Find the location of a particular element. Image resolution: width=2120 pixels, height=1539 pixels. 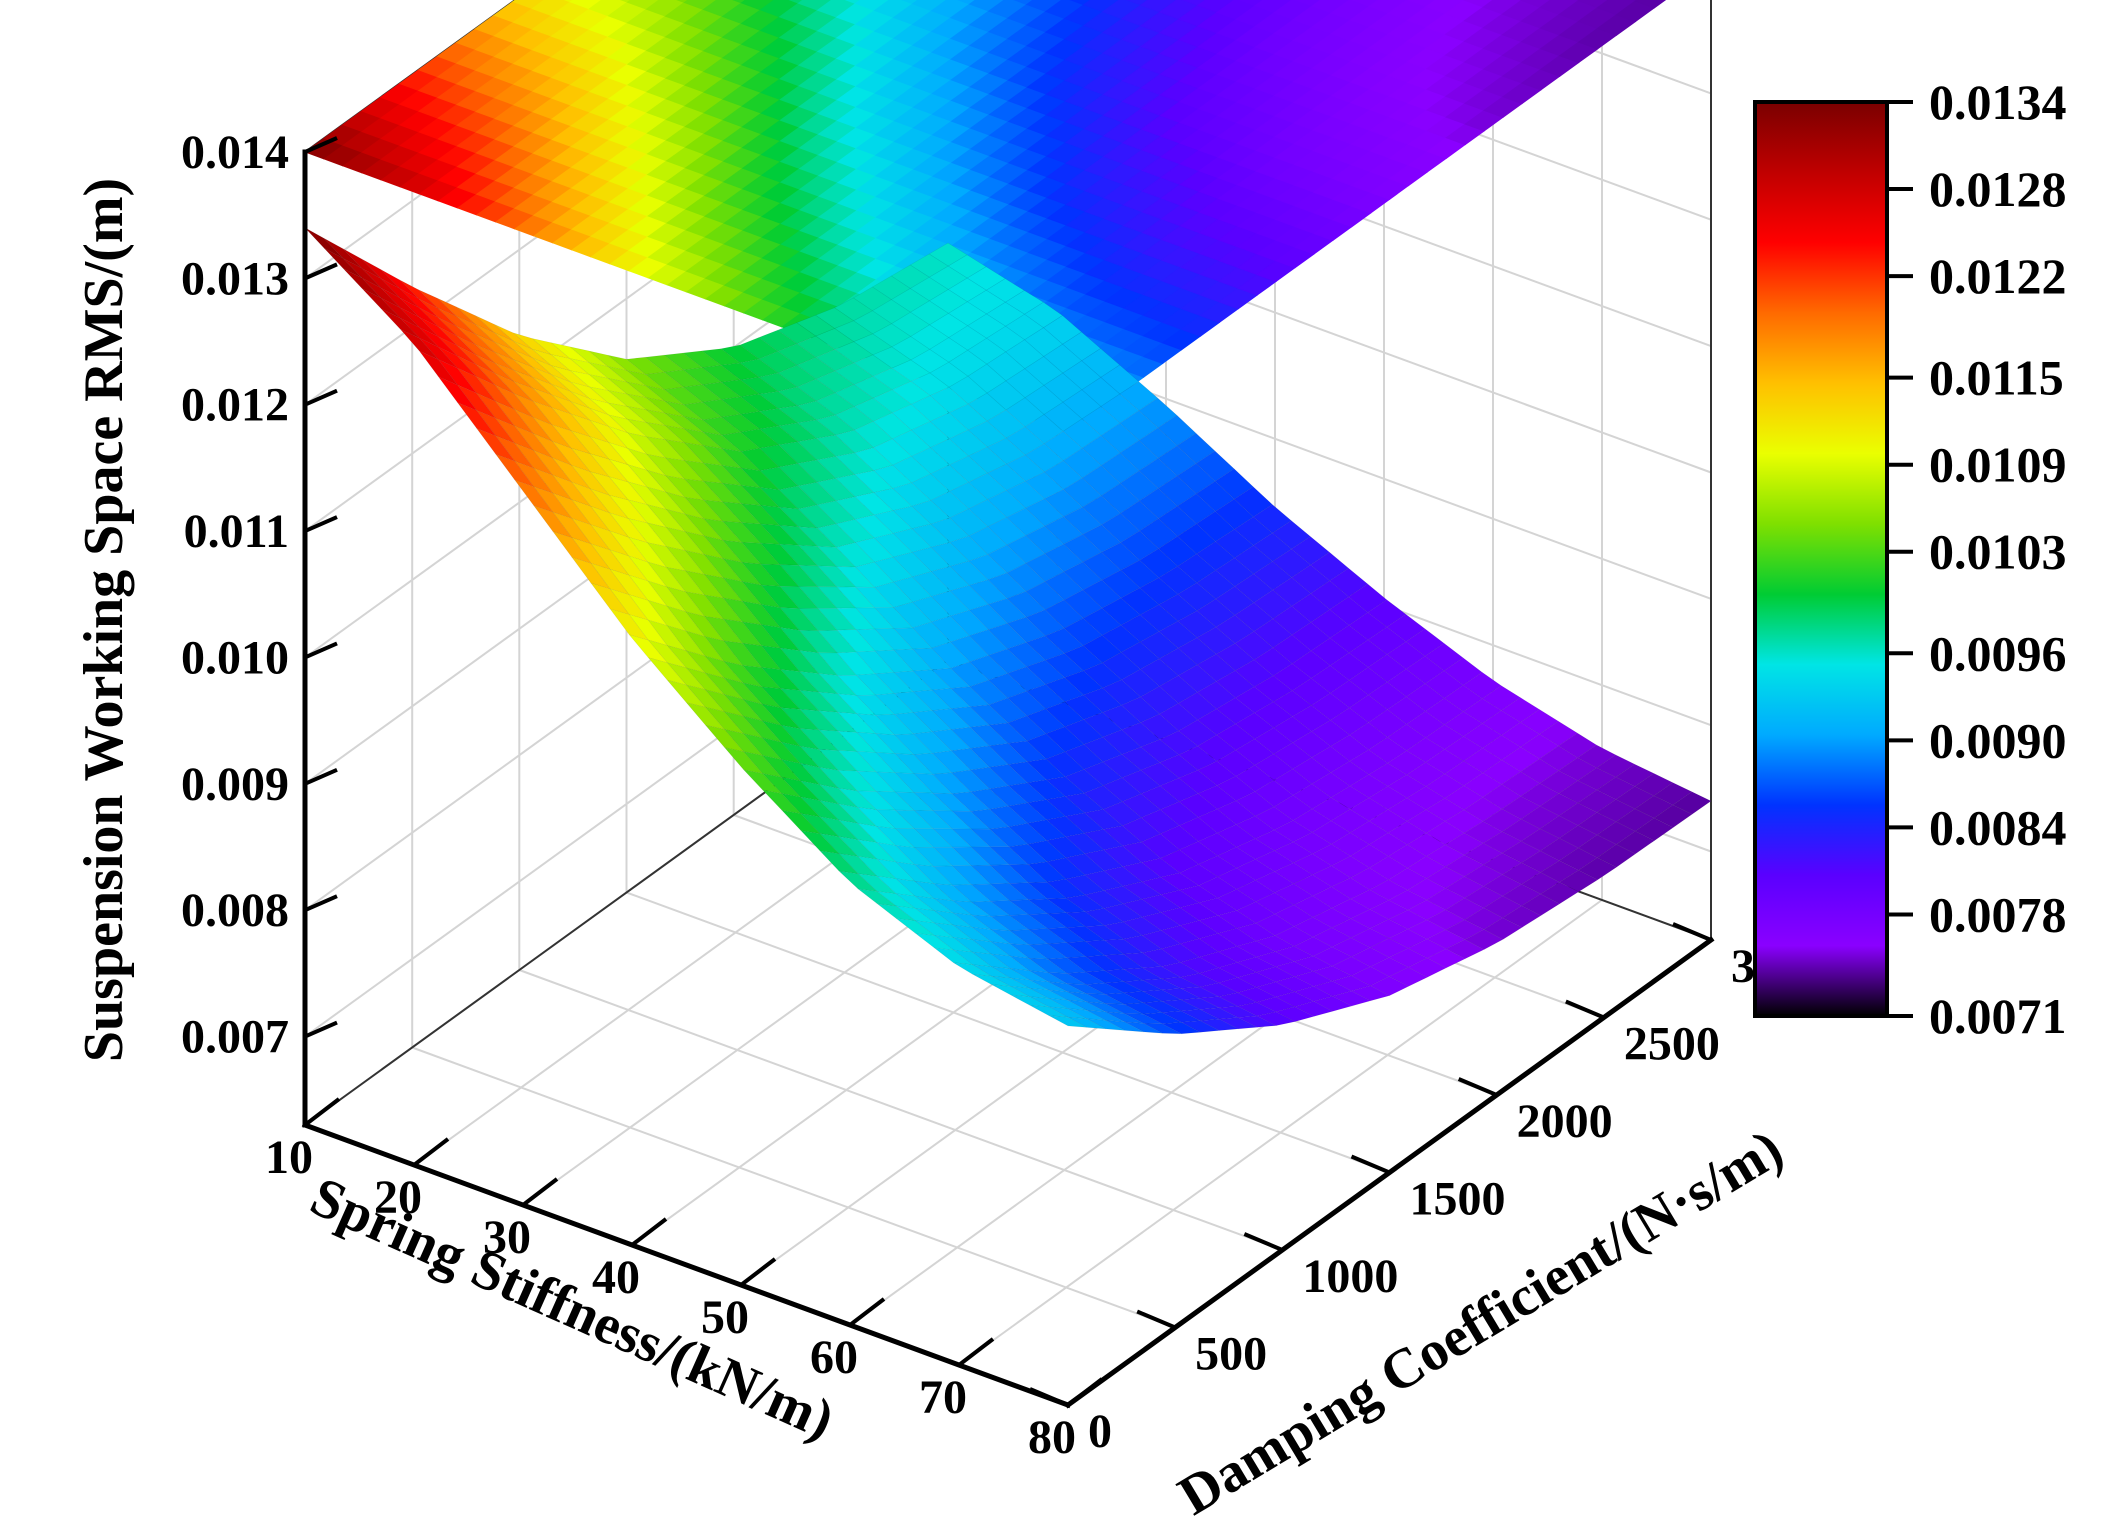

colorbar-tick-label: 0.0071 is located at coordinates (1998, 1016).